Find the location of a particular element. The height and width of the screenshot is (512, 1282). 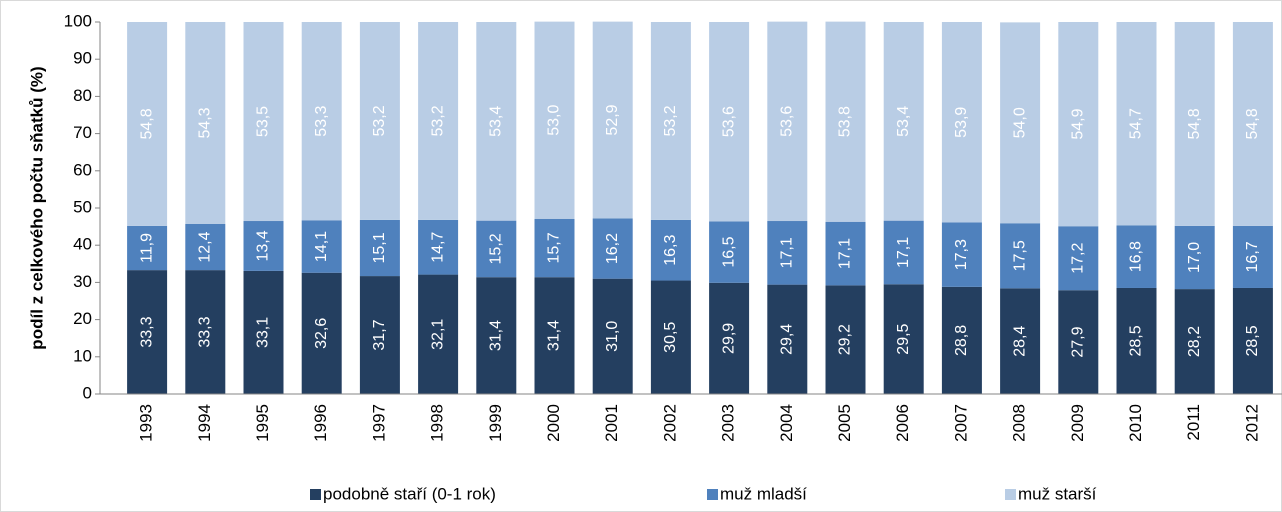

value-label: 15,2 is located at coordinates (496, 248).